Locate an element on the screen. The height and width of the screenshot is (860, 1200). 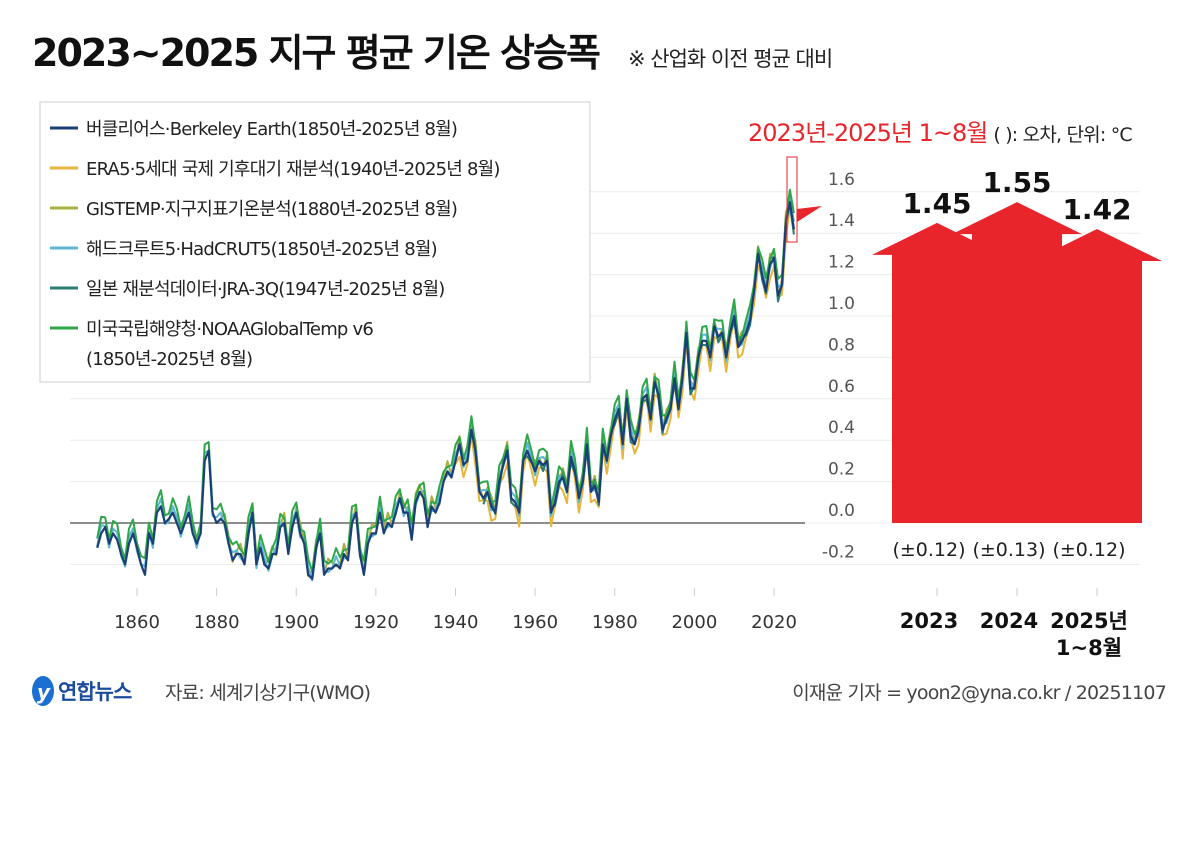
x-tick-label: 1980 is located at coordinates (615, 622).